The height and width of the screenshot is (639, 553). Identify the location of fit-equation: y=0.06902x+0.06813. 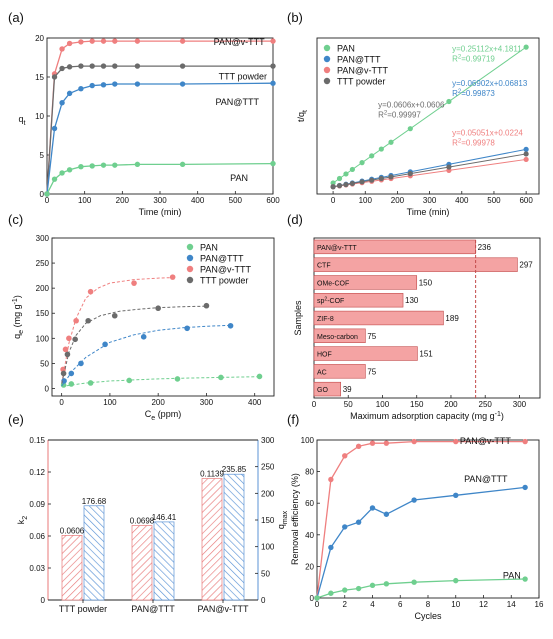
(490, 83).